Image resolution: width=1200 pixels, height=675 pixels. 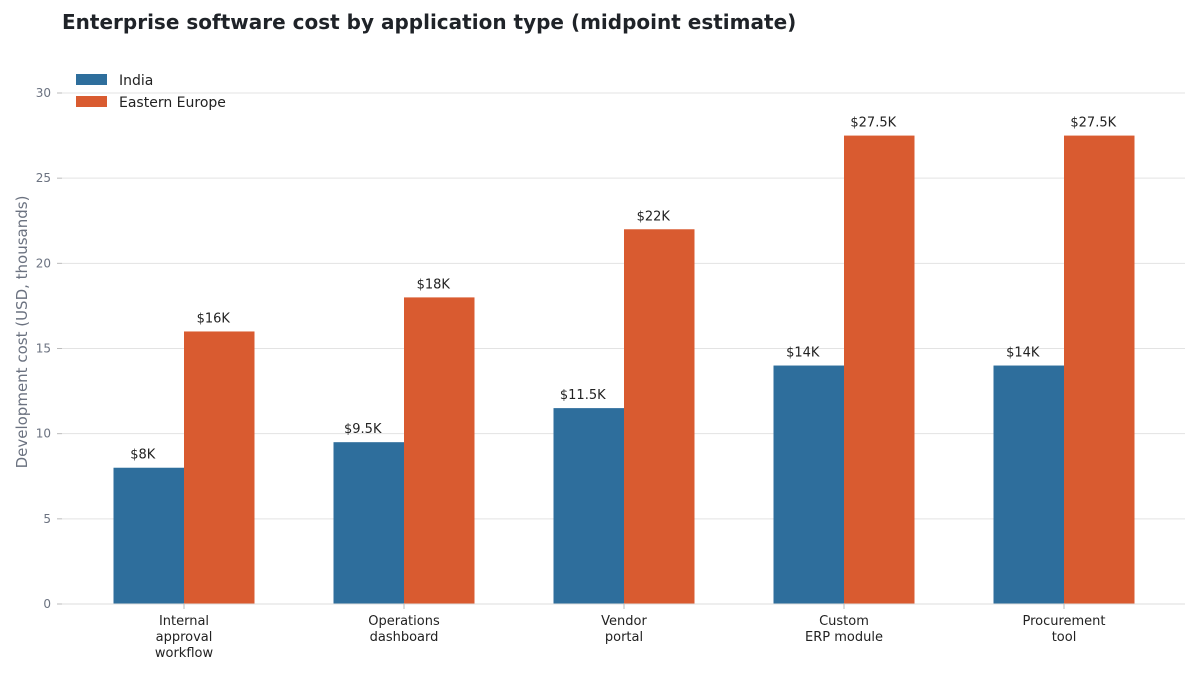 I want to click on y-axis-title: Development cost (USD, thousands), so click(x=22, y=332).